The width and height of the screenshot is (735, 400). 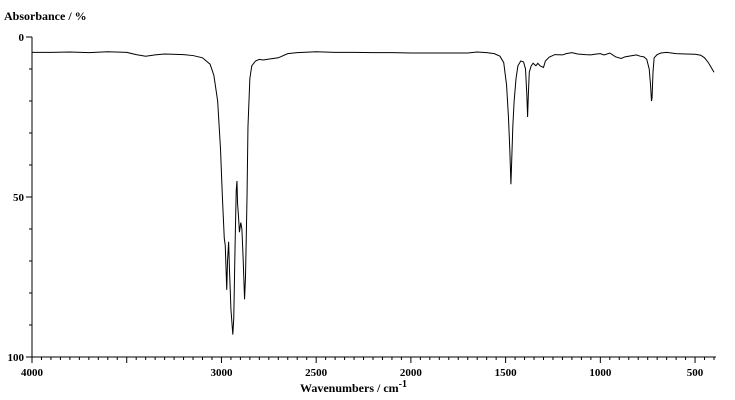 I want to click on x-axis-title-exponent: -1, so click(x=403, y=384).